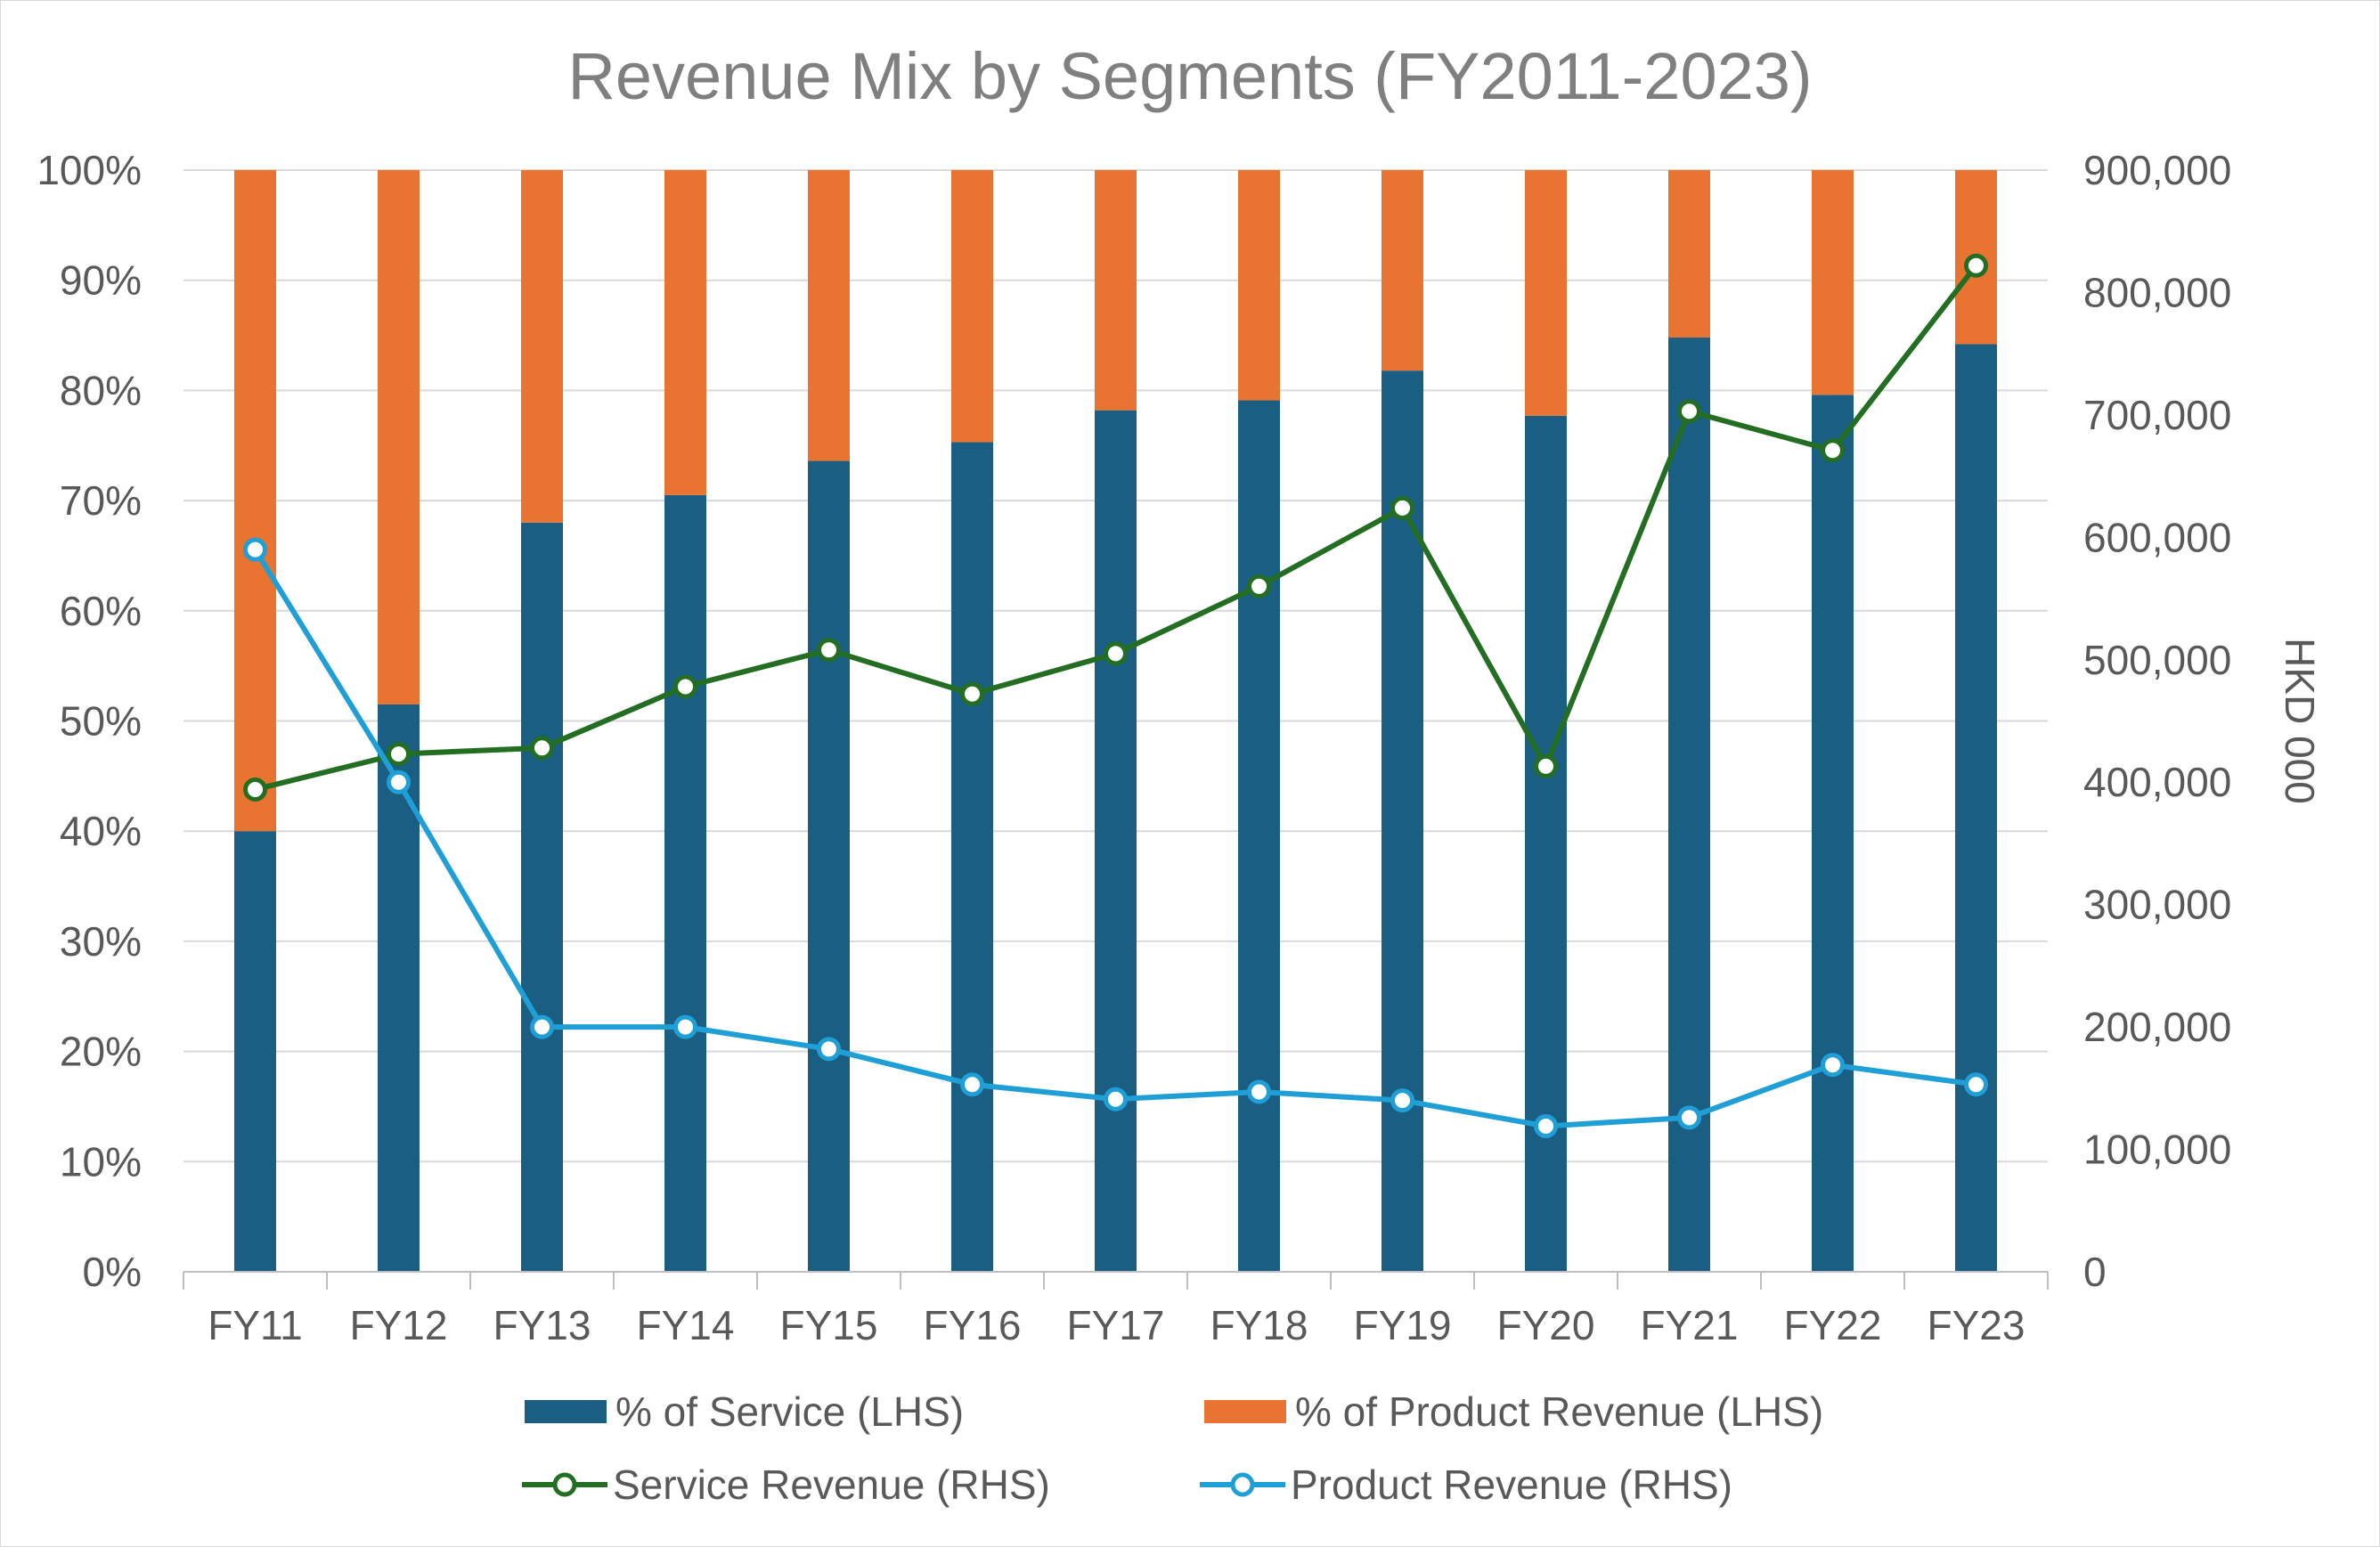 This screenshot has height=1547, width=2380. Describe the element at coordinates (399, 1325) in the screenshot. I see `x-tick-label: FY12` at that location.